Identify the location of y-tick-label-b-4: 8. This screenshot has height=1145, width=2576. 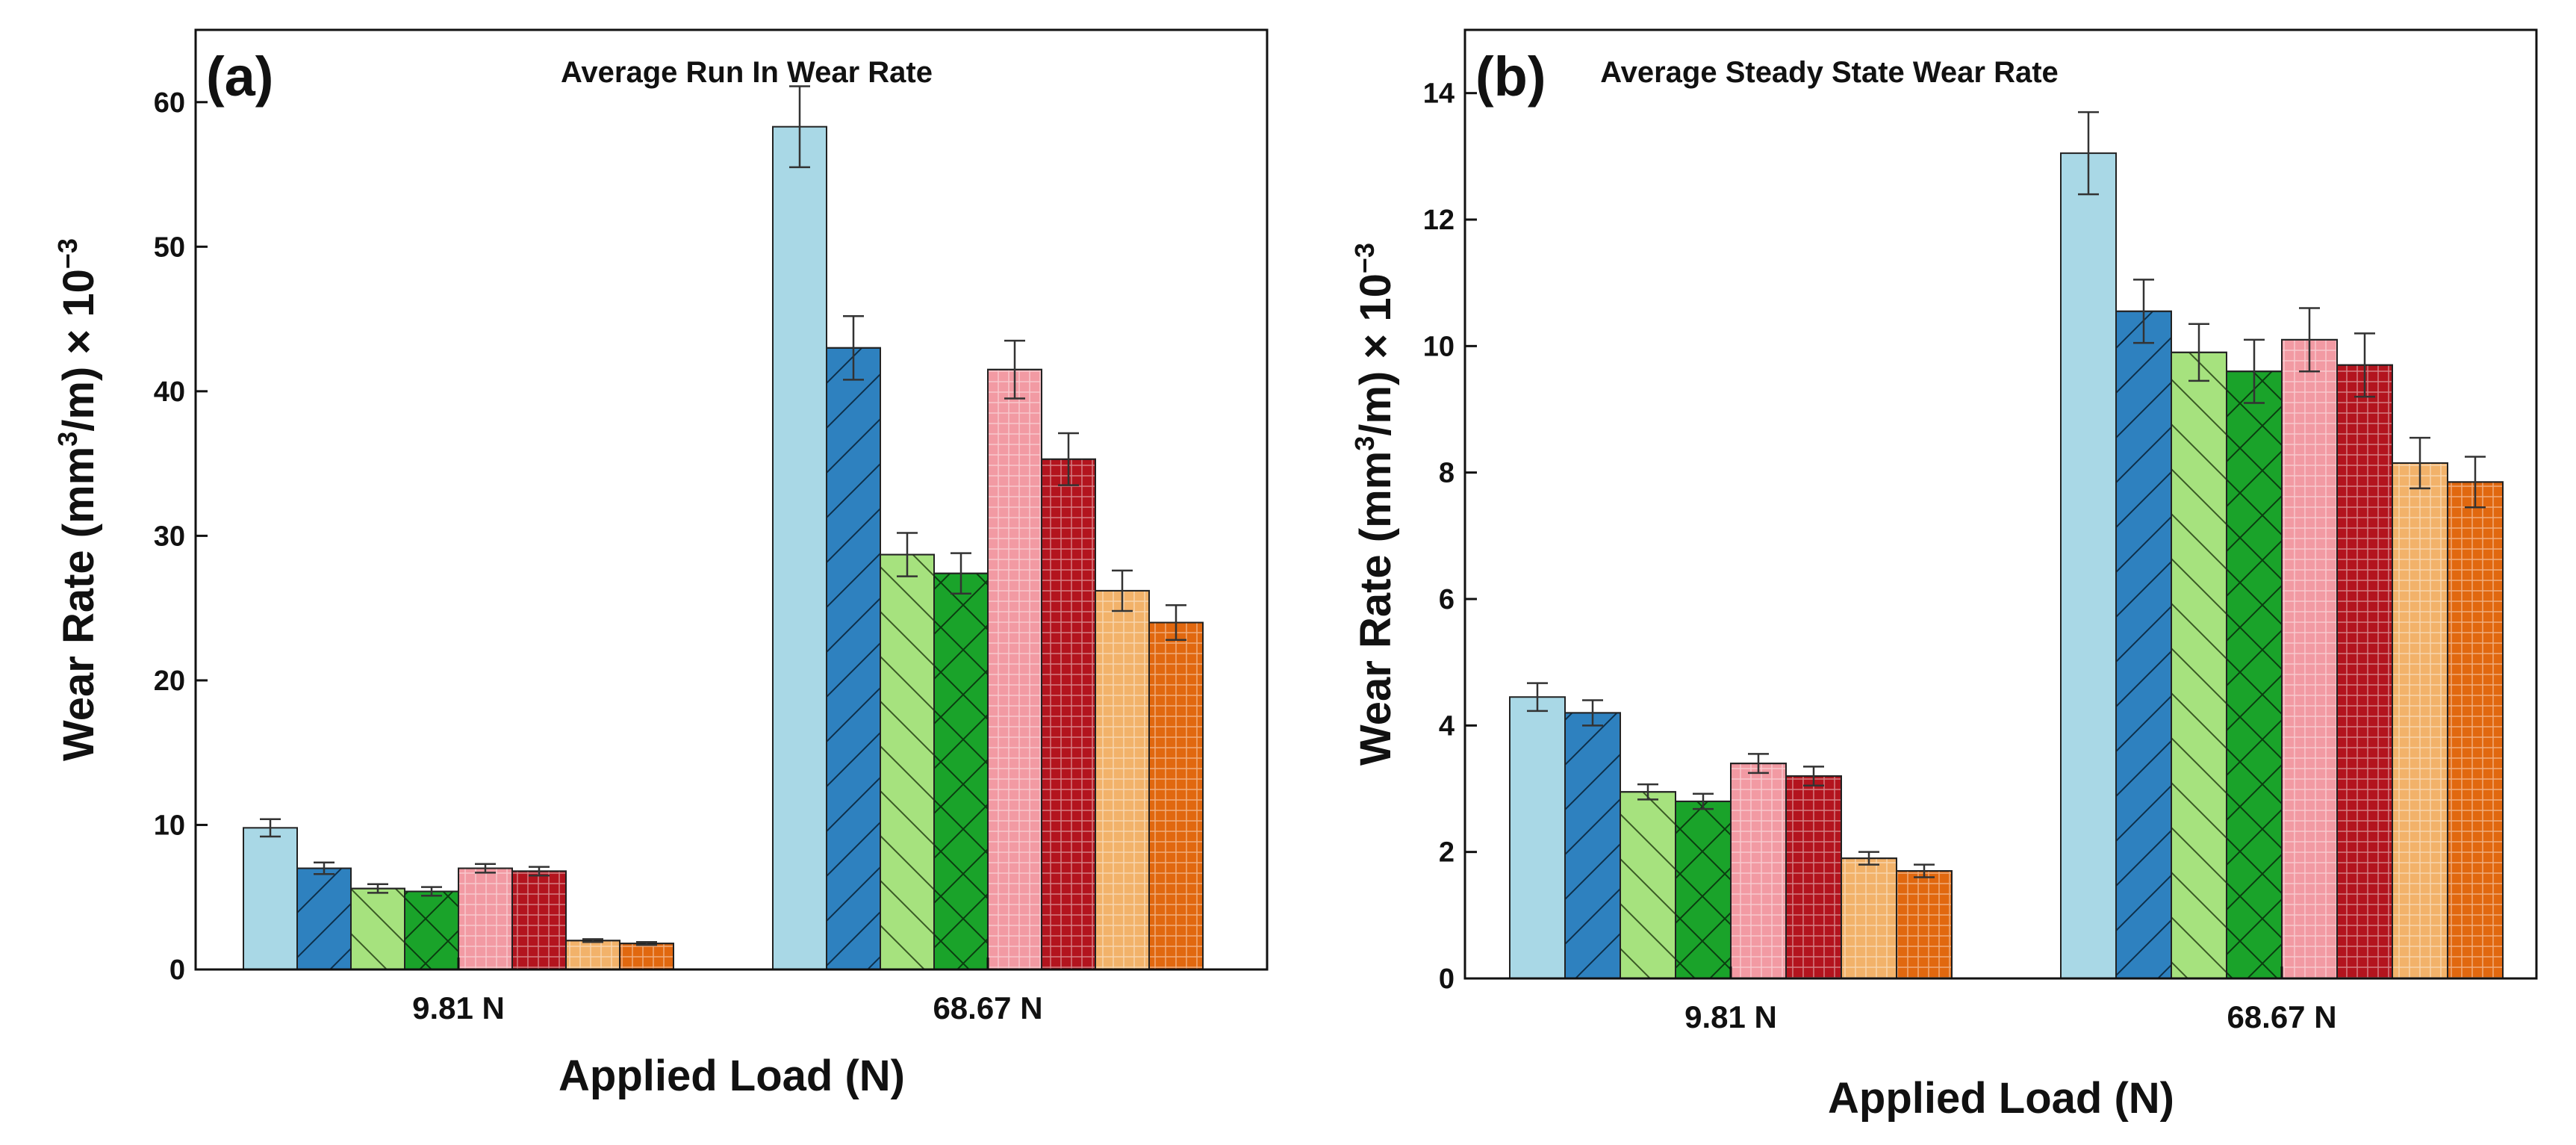
(1447, 473).